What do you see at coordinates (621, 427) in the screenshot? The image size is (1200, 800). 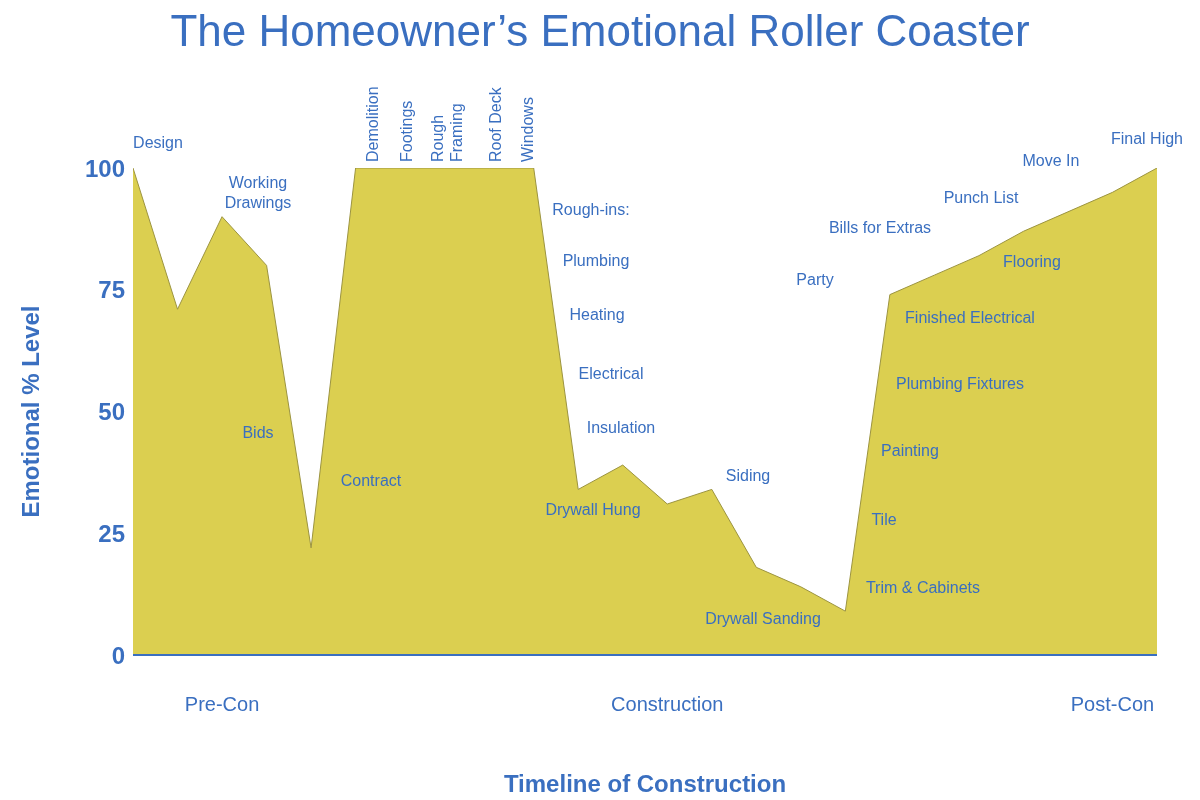 I see `annotation: Insulation` at bounding box center [621, 427].